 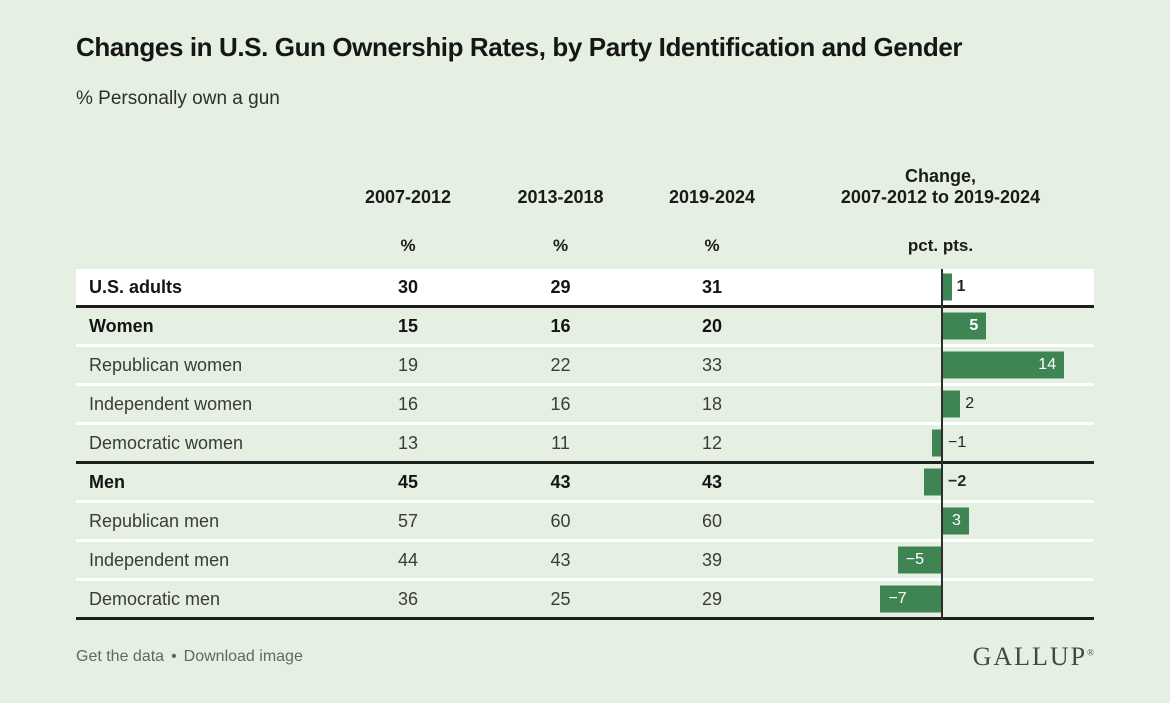 What do you see at coordinates (560, 286) in the screenshot?
I see `value-2013-2018: 29` at bounding box center [560, 286].